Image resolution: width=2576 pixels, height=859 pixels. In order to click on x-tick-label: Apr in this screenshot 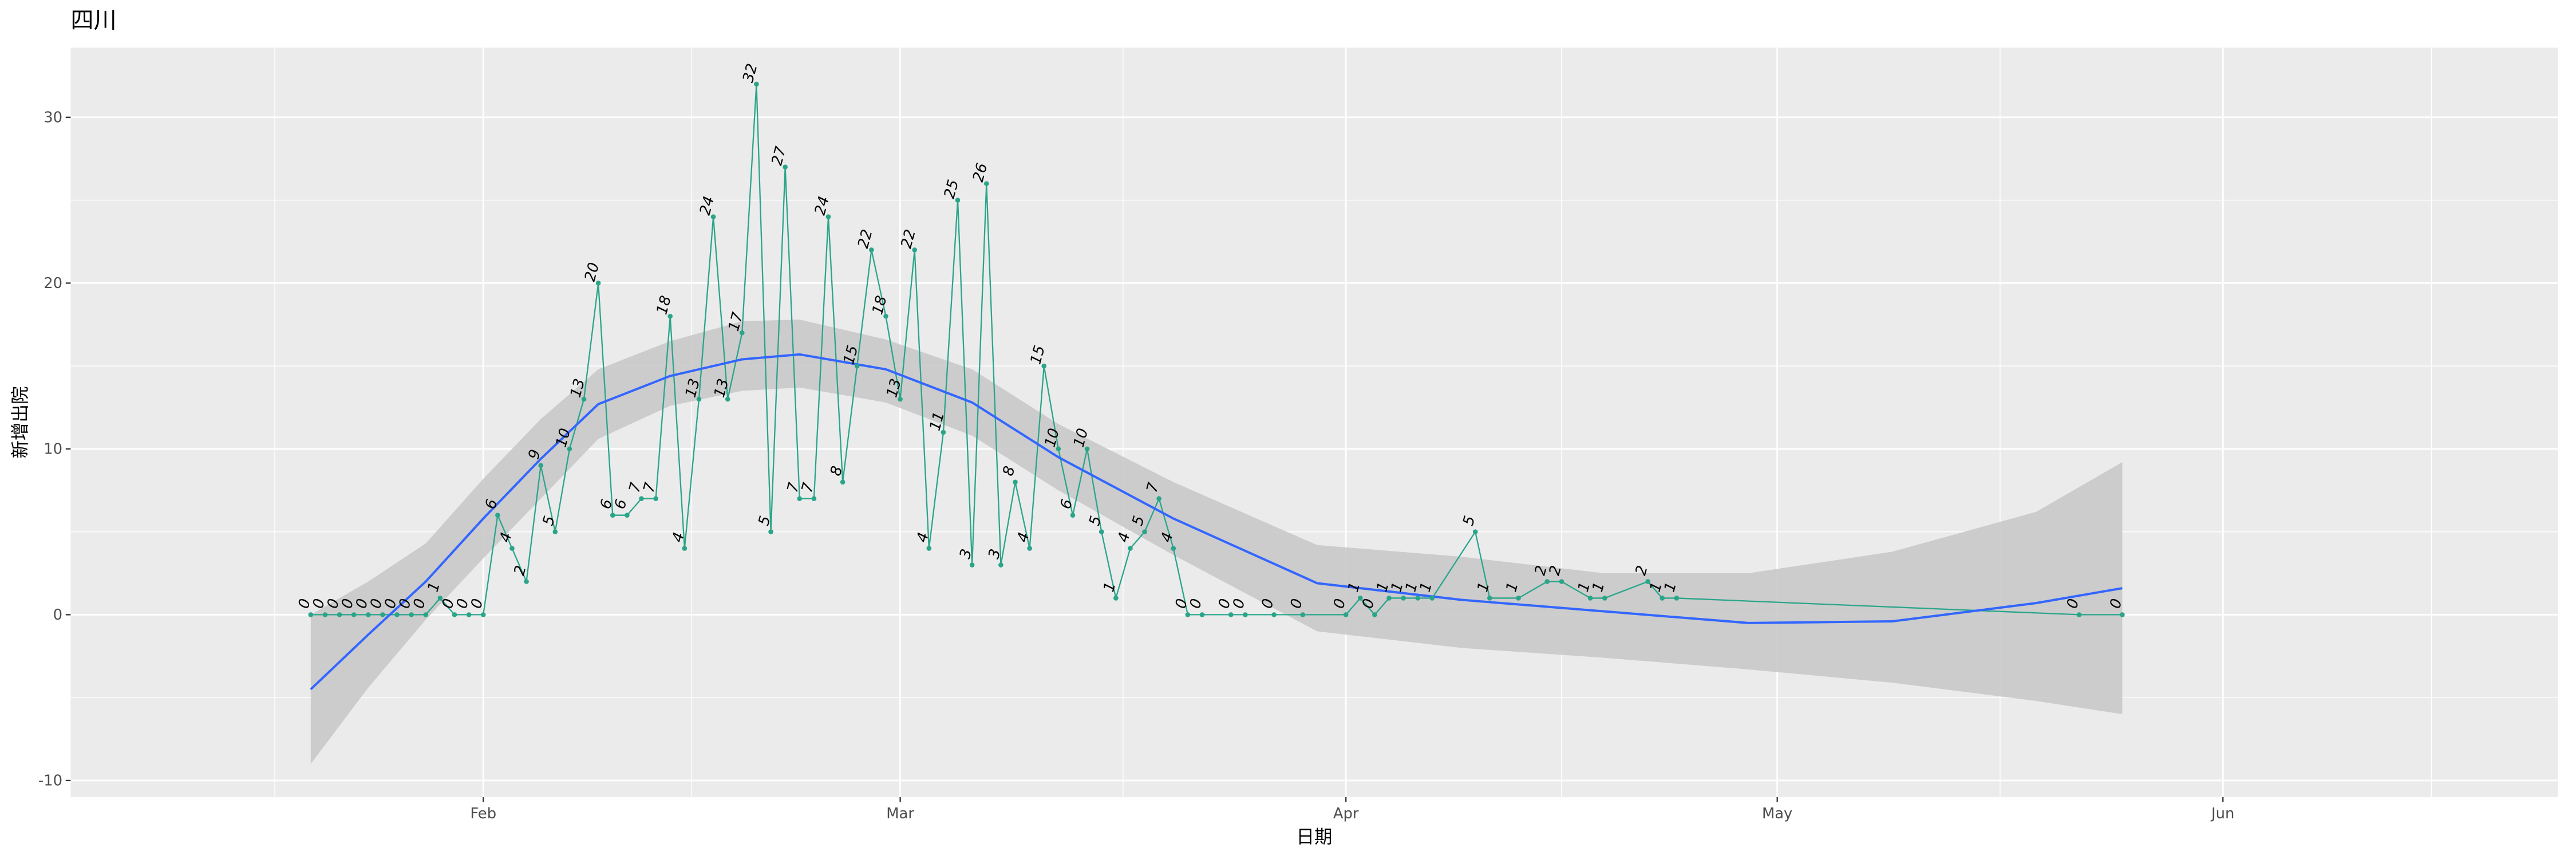, I will do `click(1346, 813)`.